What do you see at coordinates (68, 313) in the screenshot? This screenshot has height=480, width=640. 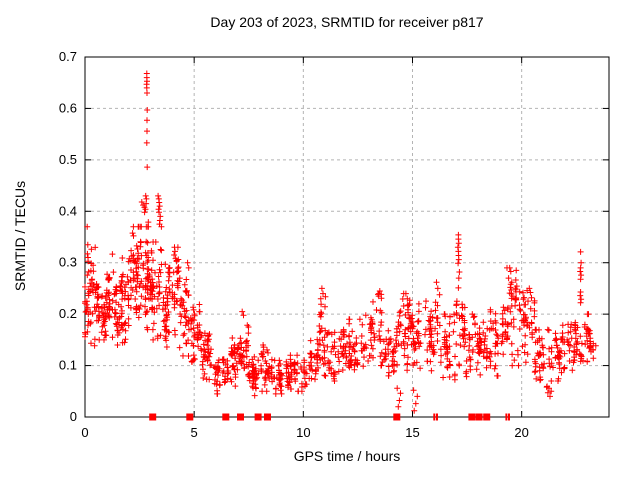 I see `y-tick-label: 0.2` at bounding box center [68, 313].